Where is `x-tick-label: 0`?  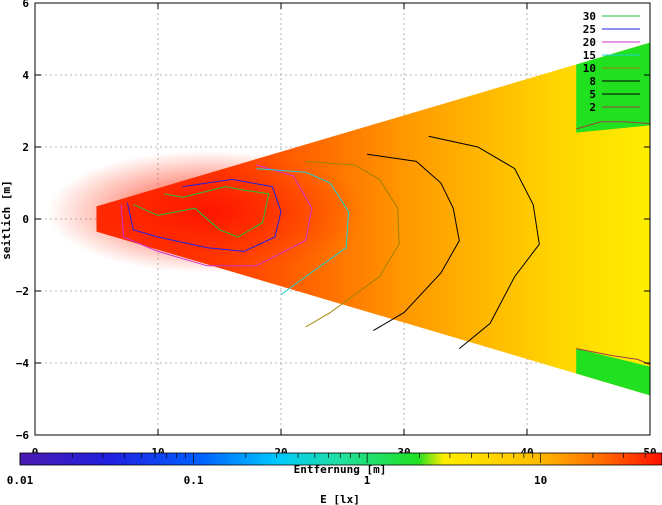 x-tick-label: 0 is located at coordinates (35, 452).